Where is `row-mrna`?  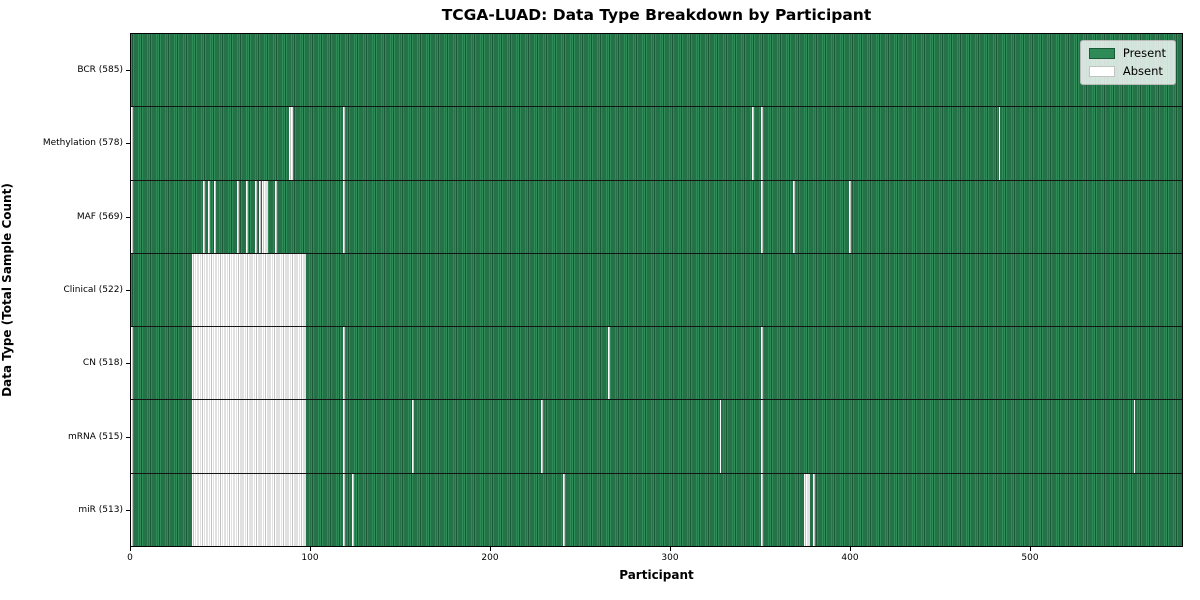
row-mrna is located at coordinates (656, 437).